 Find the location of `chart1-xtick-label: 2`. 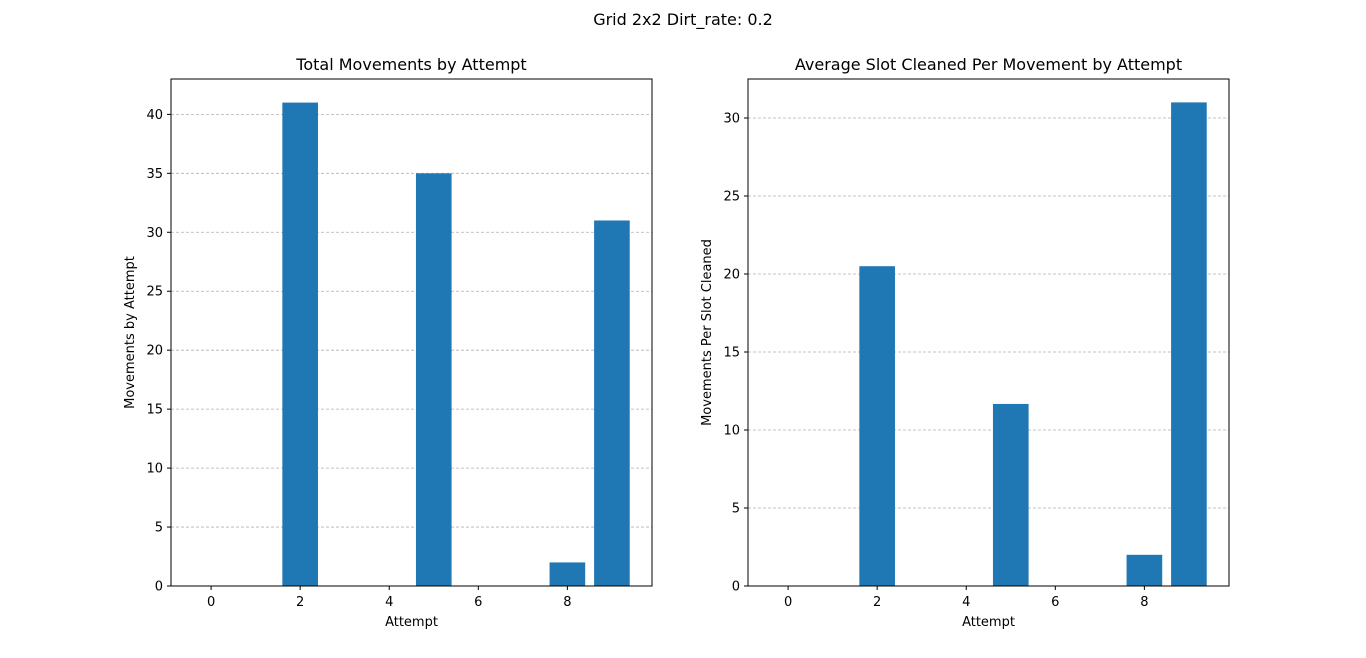

chart1-xtick-label: 2 is located at coordinates (300, 602).